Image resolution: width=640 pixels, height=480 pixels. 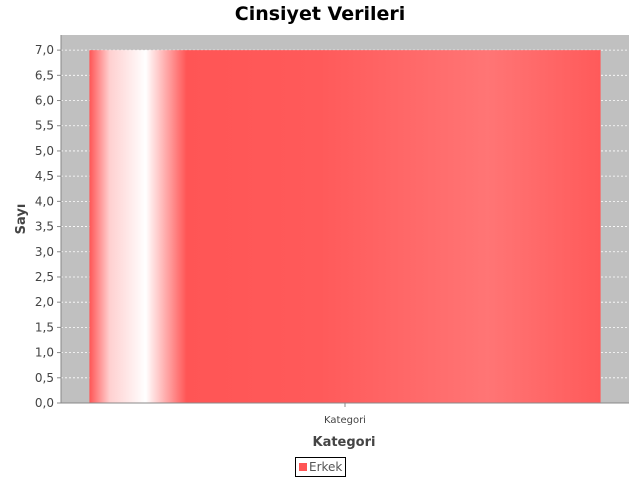 I want to click on y-tick-label: 4,0, so click(x=44, y=201).